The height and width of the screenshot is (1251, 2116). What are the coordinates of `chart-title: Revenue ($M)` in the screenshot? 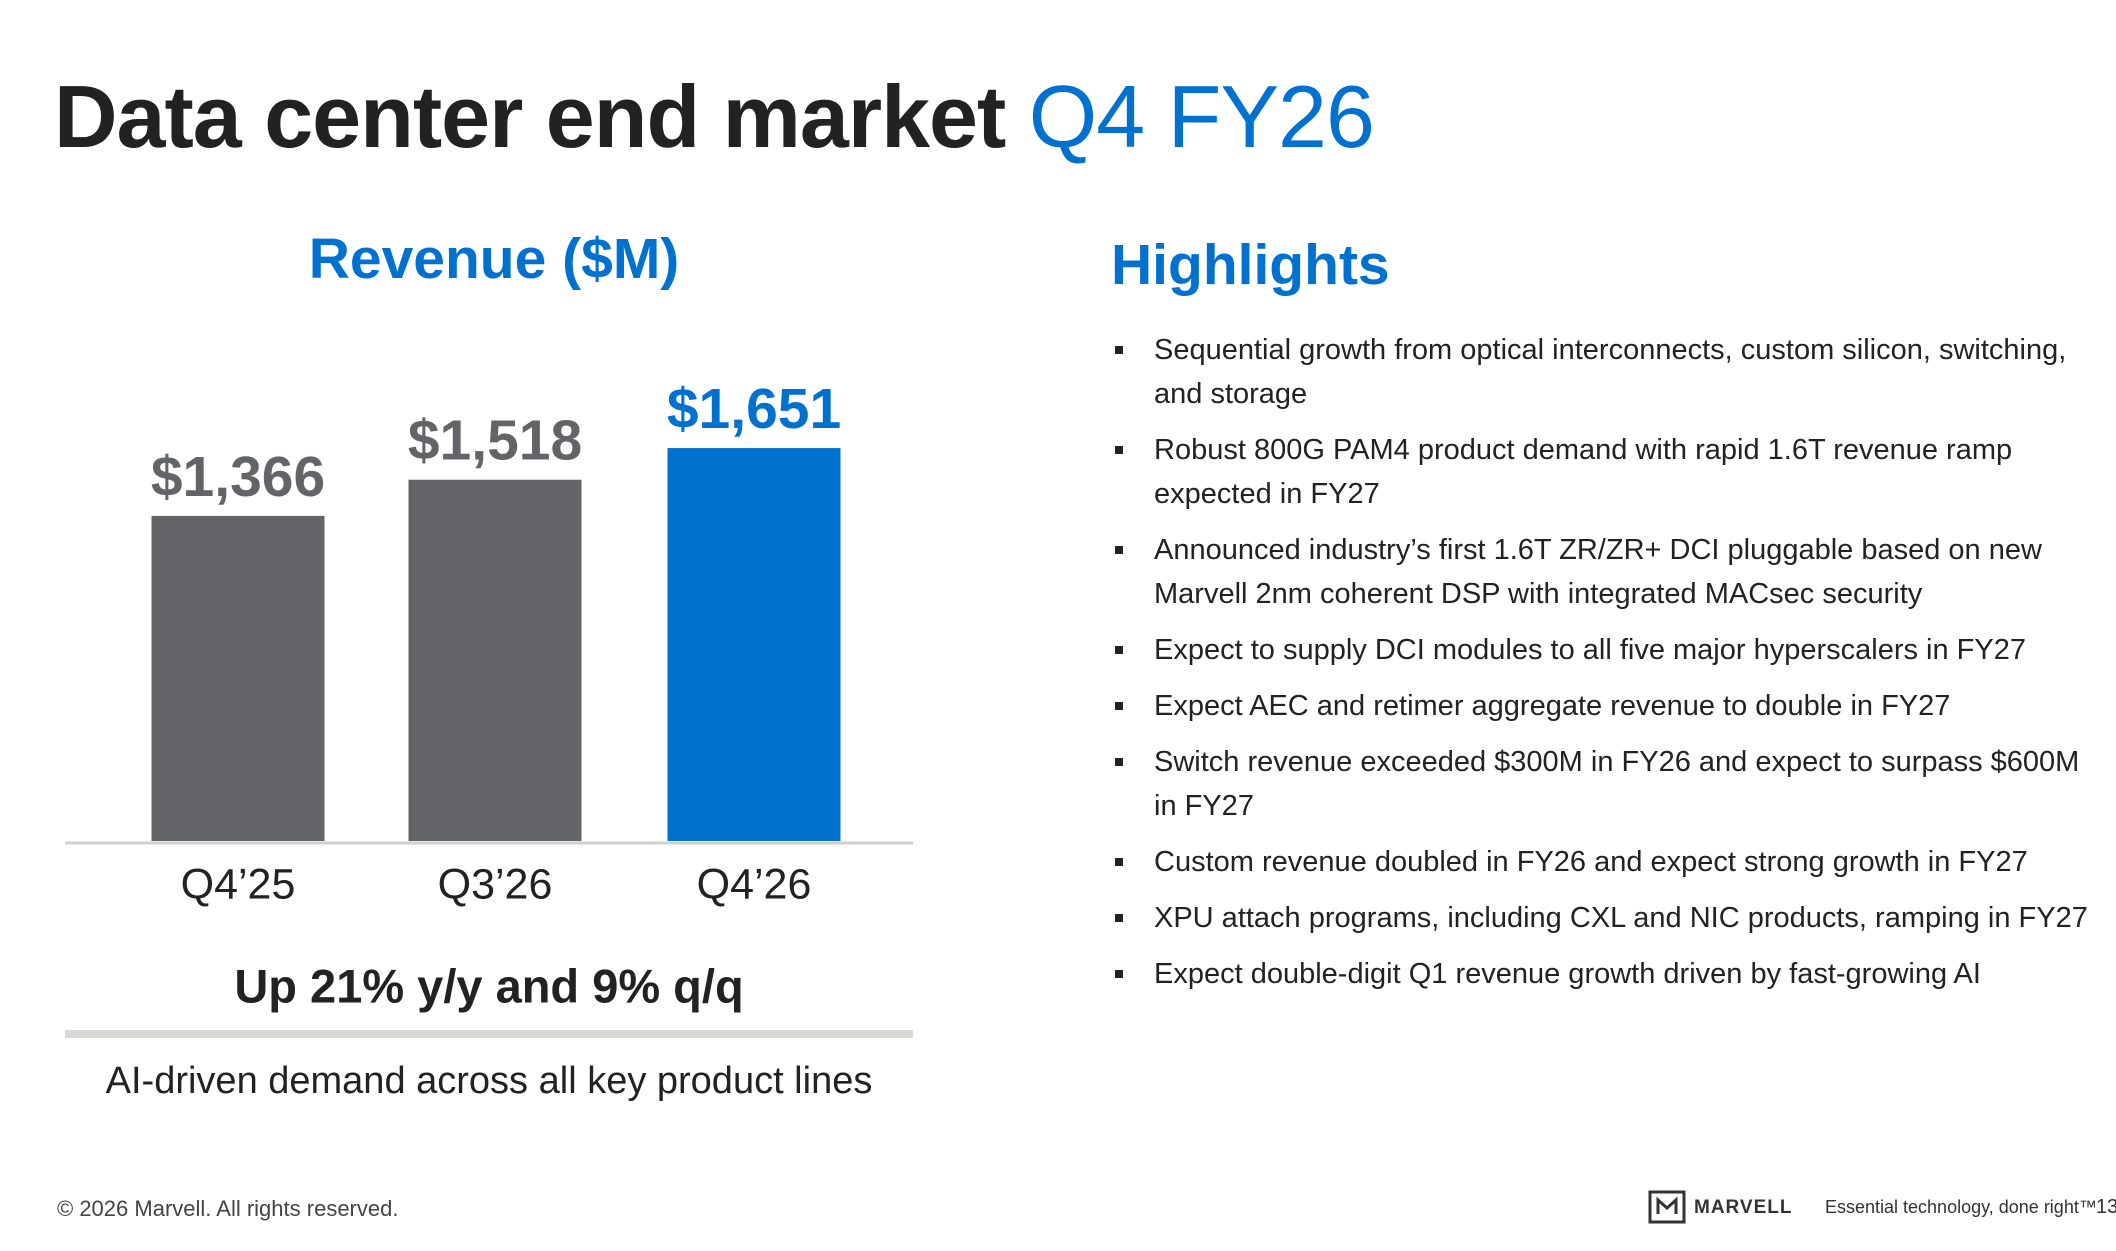 It's located at (494, 259).